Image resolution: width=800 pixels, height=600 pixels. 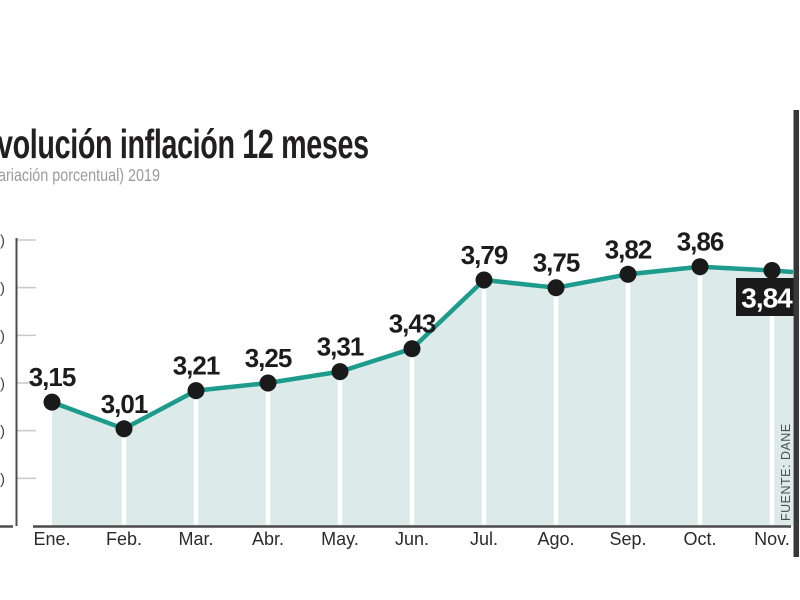 I want to click on month-label: May., so click(x=340, y=539).